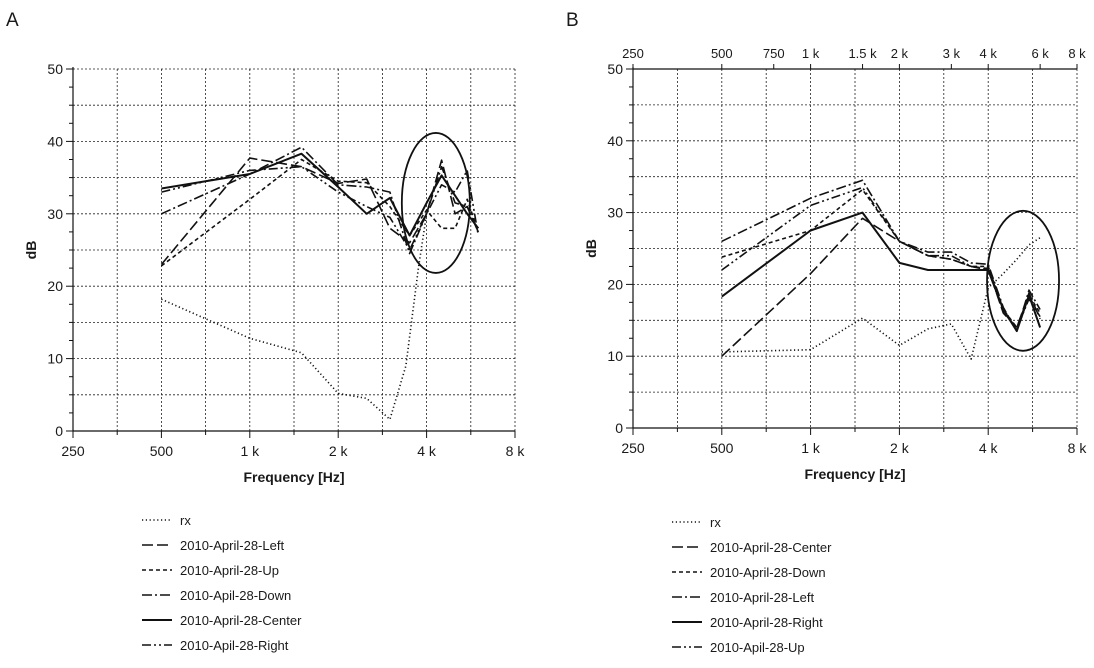 Image resolution: width=1094 pixels, height=668 pixels. What do you see at coordinates (235, 595) in the screenshot?
I see `legend-label: 2010-Apil-28-Down` at bounding box center [235, 595].